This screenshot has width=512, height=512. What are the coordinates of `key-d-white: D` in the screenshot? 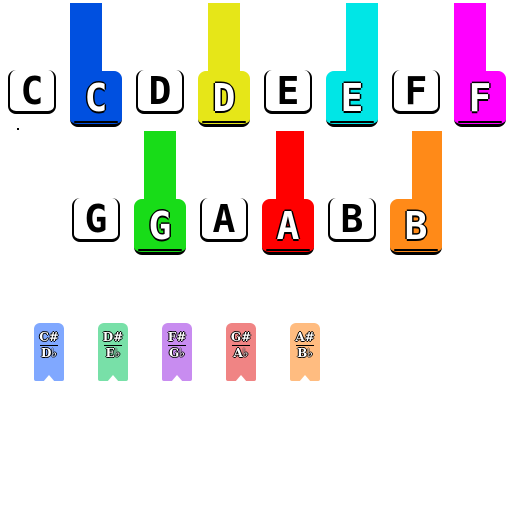 It's located at (160, 94).